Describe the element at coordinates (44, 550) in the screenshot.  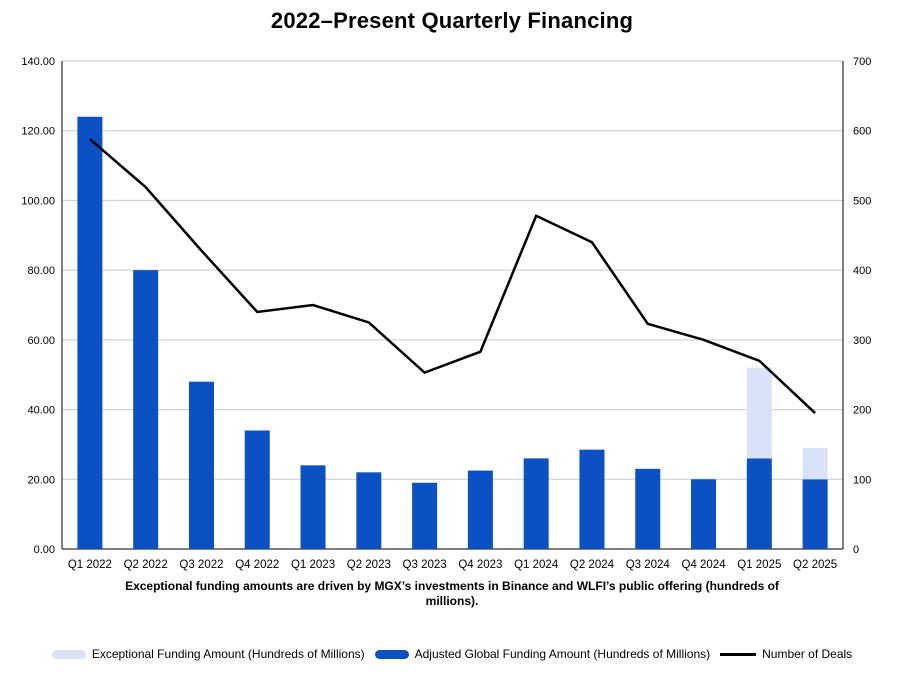
I see `y-axis-label-left: 0.00` at that location.